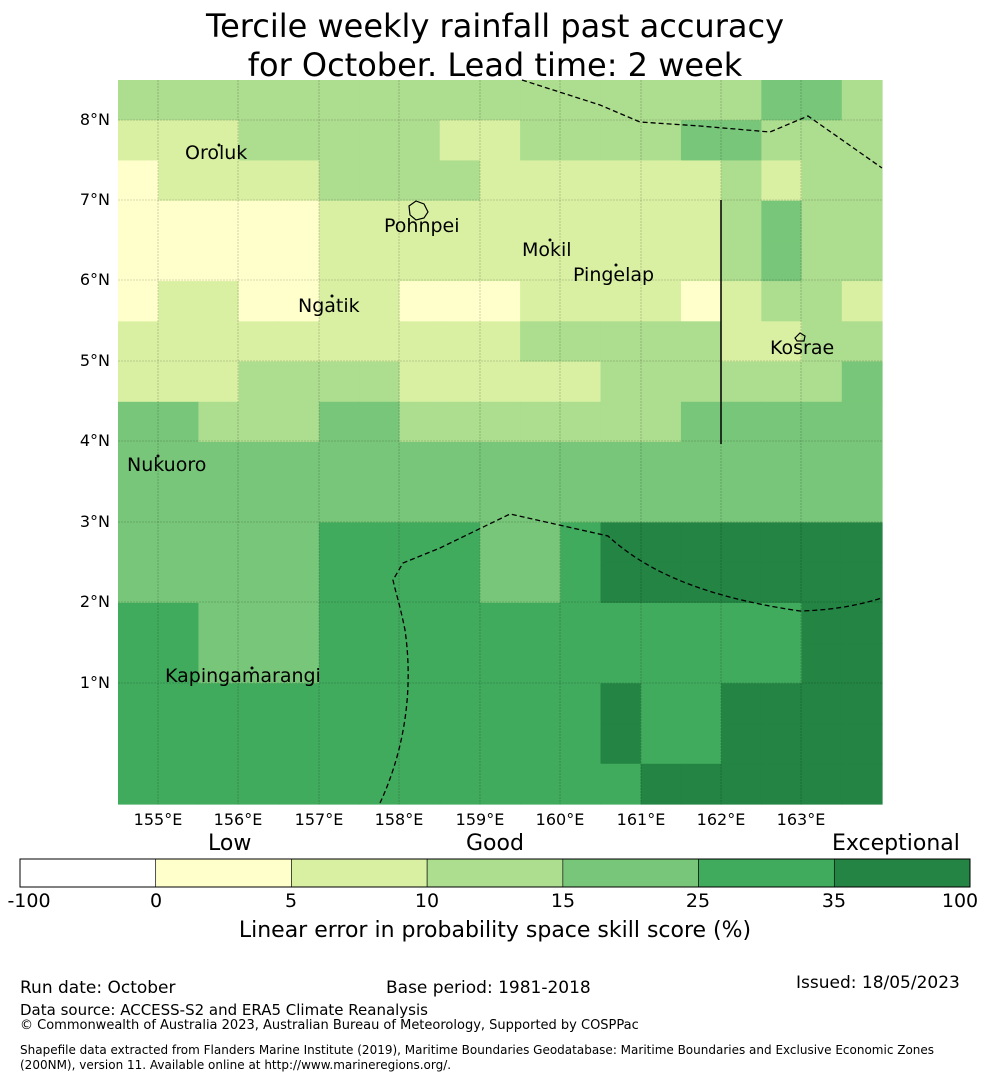 The image size is (990, 1080). I want to click on colorbar, so click(495, 873).